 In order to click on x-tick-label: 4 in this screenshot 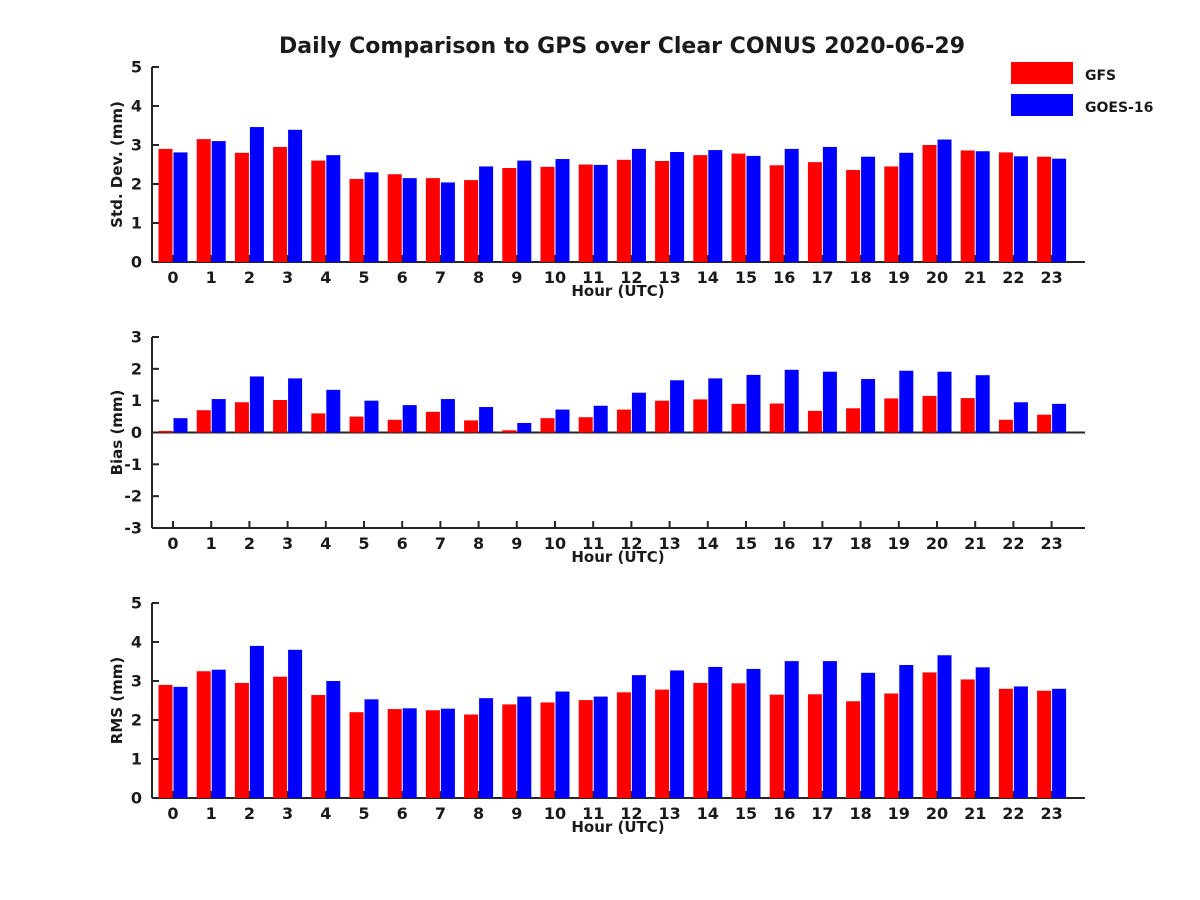, I will do `click(325, 543)`.